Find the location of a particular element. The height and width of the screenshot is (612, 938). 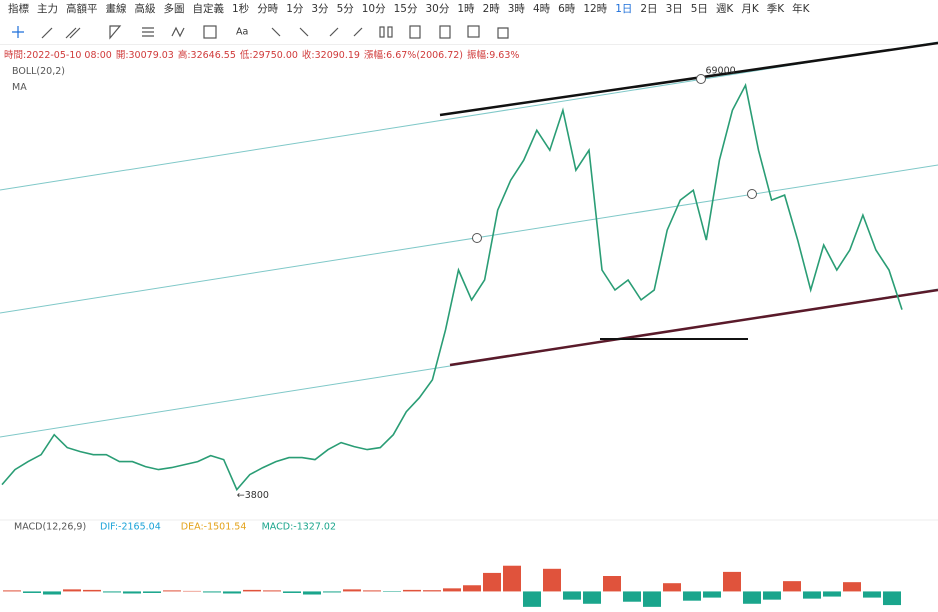

tool-icons: Aa is located at coordinates (469, 35).